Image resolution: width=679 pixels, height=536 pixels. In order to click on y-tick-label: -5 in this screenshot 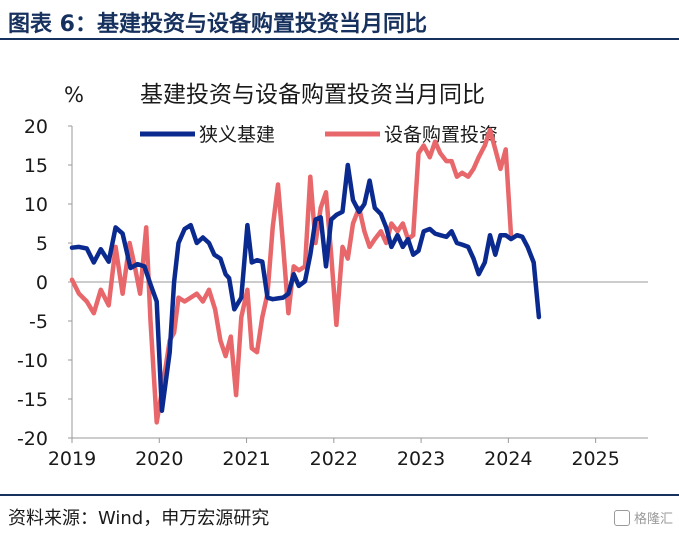, I will do `click(38, 322)`.